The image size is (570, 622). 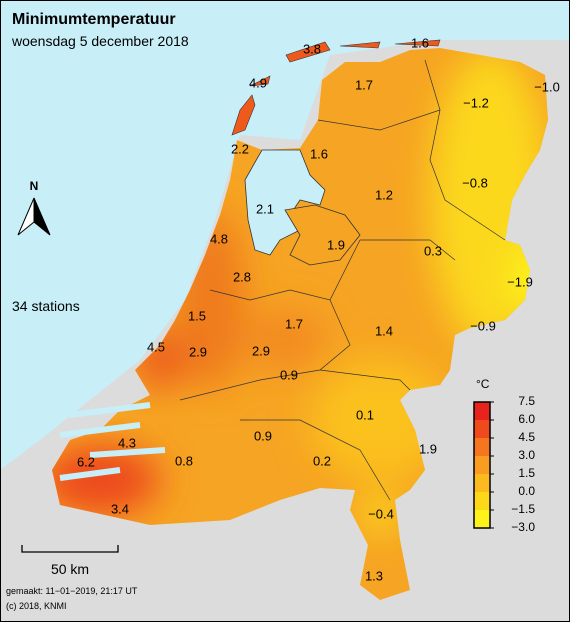 I want to click on station-value: 0.8, so click(x=184, y=460).